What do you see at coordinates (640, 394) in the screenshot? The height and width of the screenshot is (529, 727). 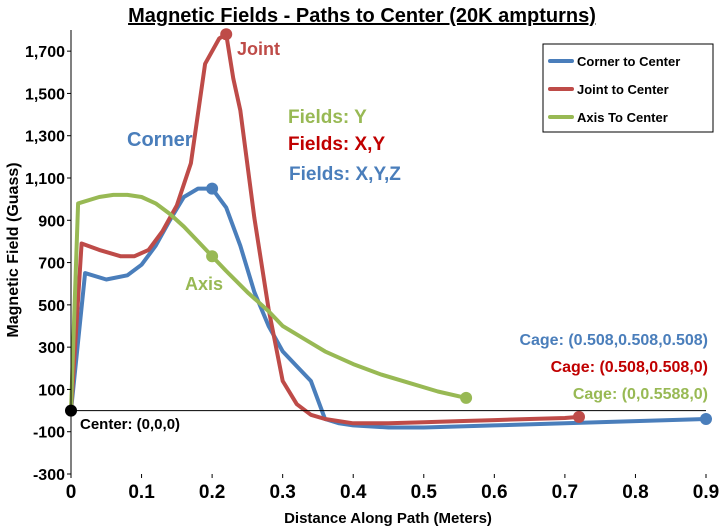 I see `annotation-cage-axis: Cage: (0,0.5588,0)` at bounding box center [640, 394].